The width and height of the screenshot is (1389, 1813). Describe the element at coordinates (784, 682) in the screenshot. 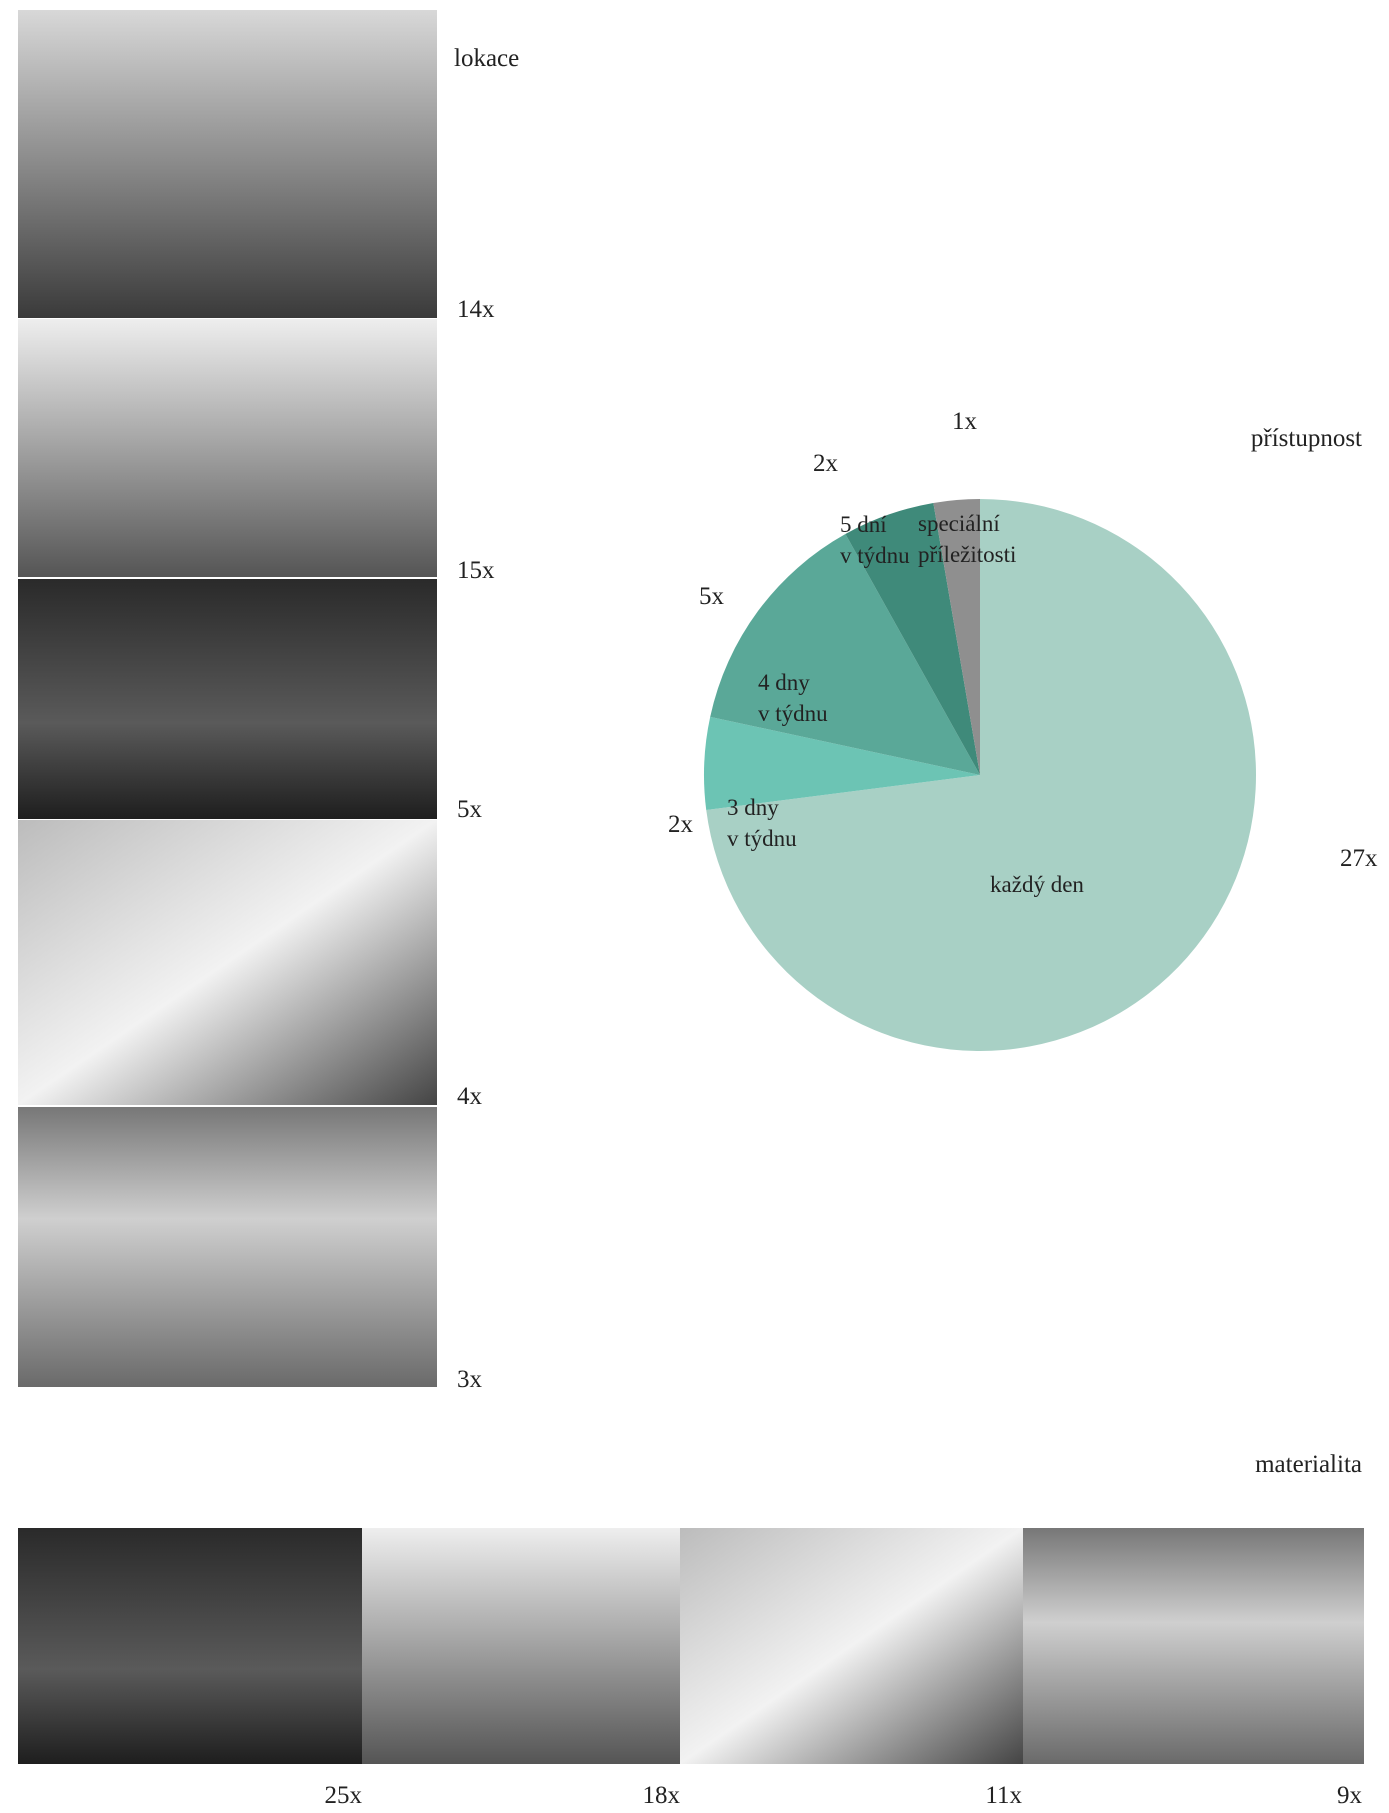

I see `slice-label-line: 4 dny` at that location.